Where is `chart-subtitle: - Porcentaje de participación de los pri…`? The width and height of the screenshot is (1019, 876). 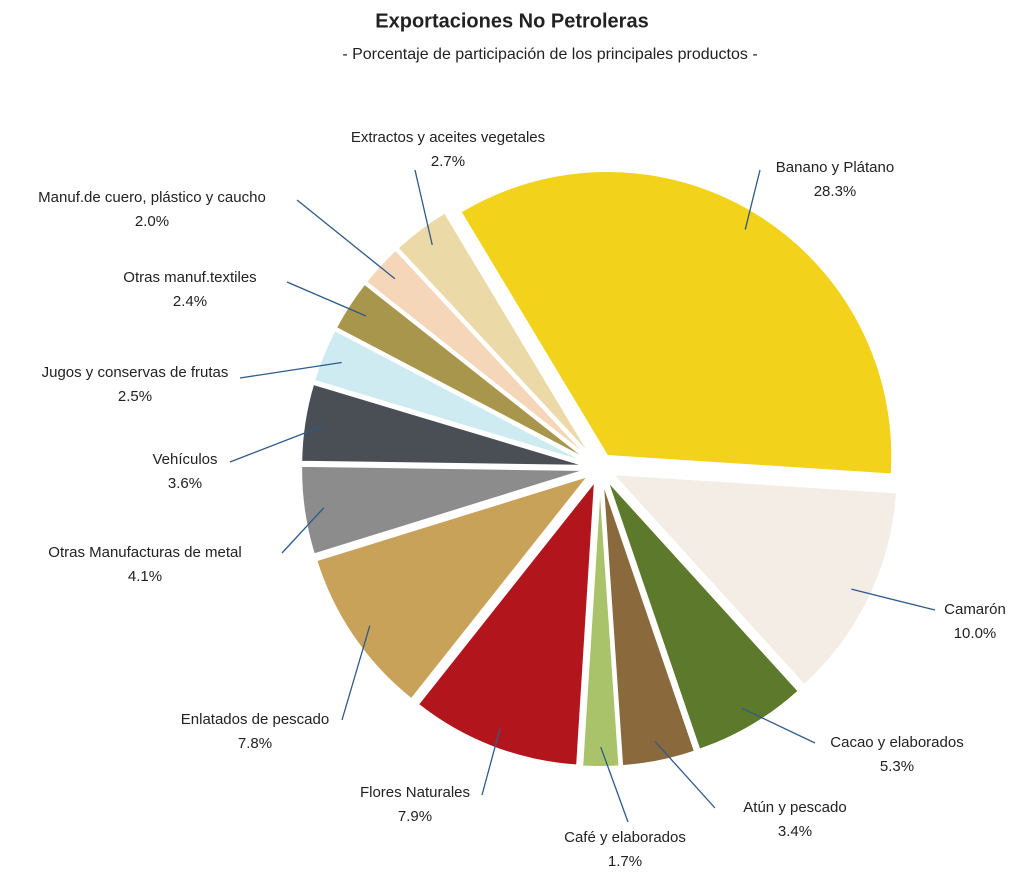 chart-subtitle: - Porcentaje de participación de los pri… is located at coordinates (549, 54).